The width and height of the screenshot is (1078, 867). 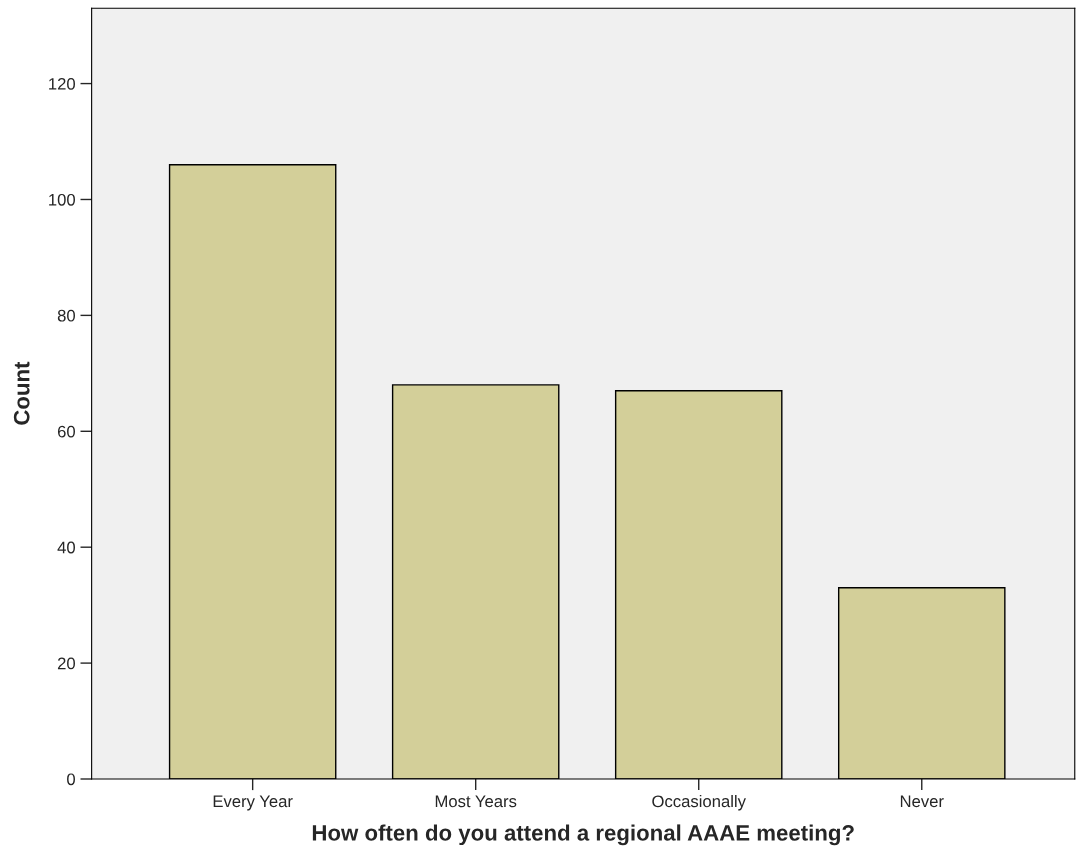 What do you see at coordinates (62, 199) in the screenshot?
I see `y-tick-label: 100` at bounding box center [62, 199].